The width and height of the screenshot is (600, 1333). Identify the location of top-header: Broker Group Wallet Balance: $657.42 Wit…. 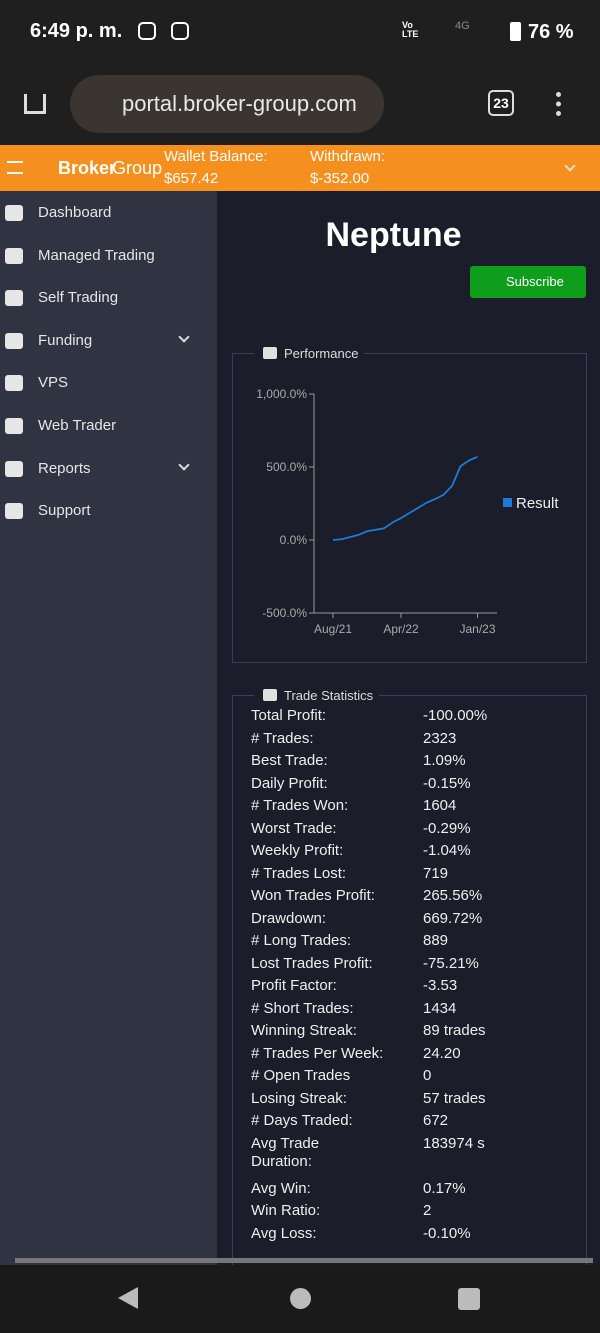
(300, 168).